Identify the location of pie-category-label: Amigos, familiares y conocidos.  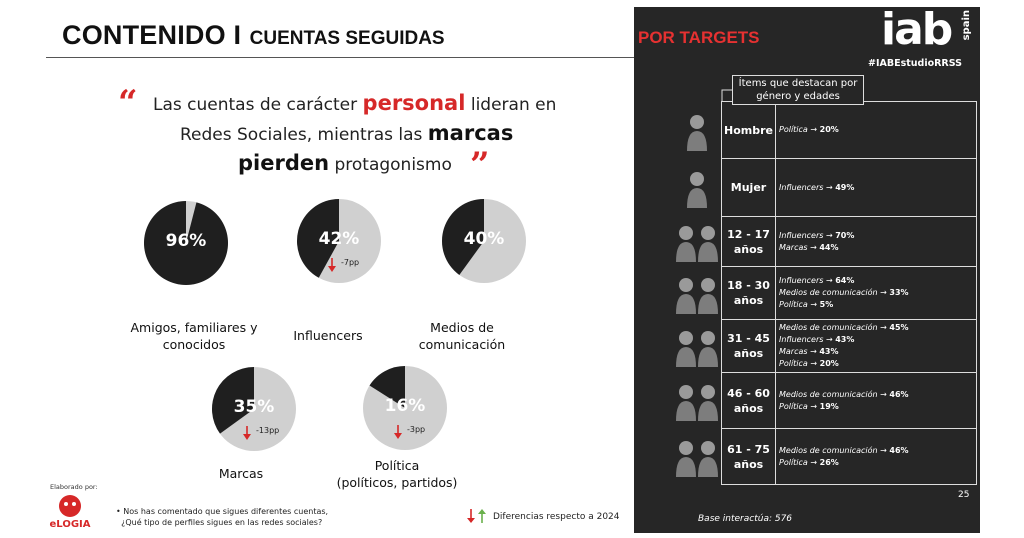
(194, 336).